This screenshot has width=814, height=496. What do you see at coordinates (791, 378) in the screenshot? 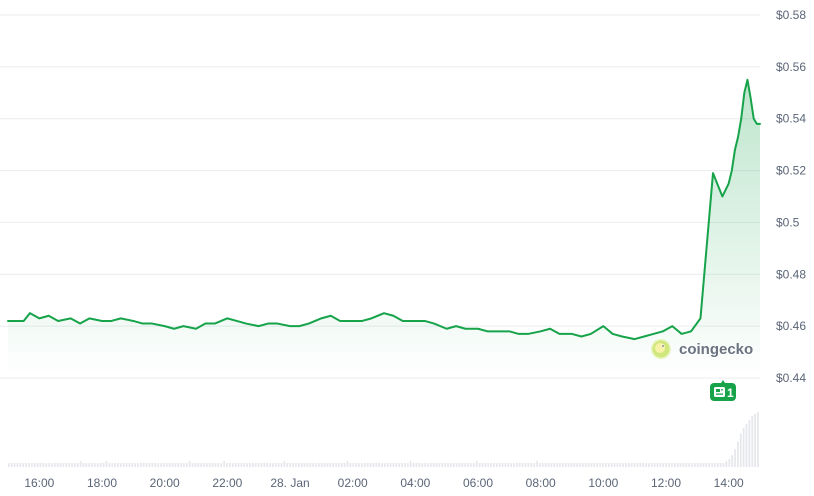
I see `y-tick-label: $0.44` at bounding box center [791, 378].